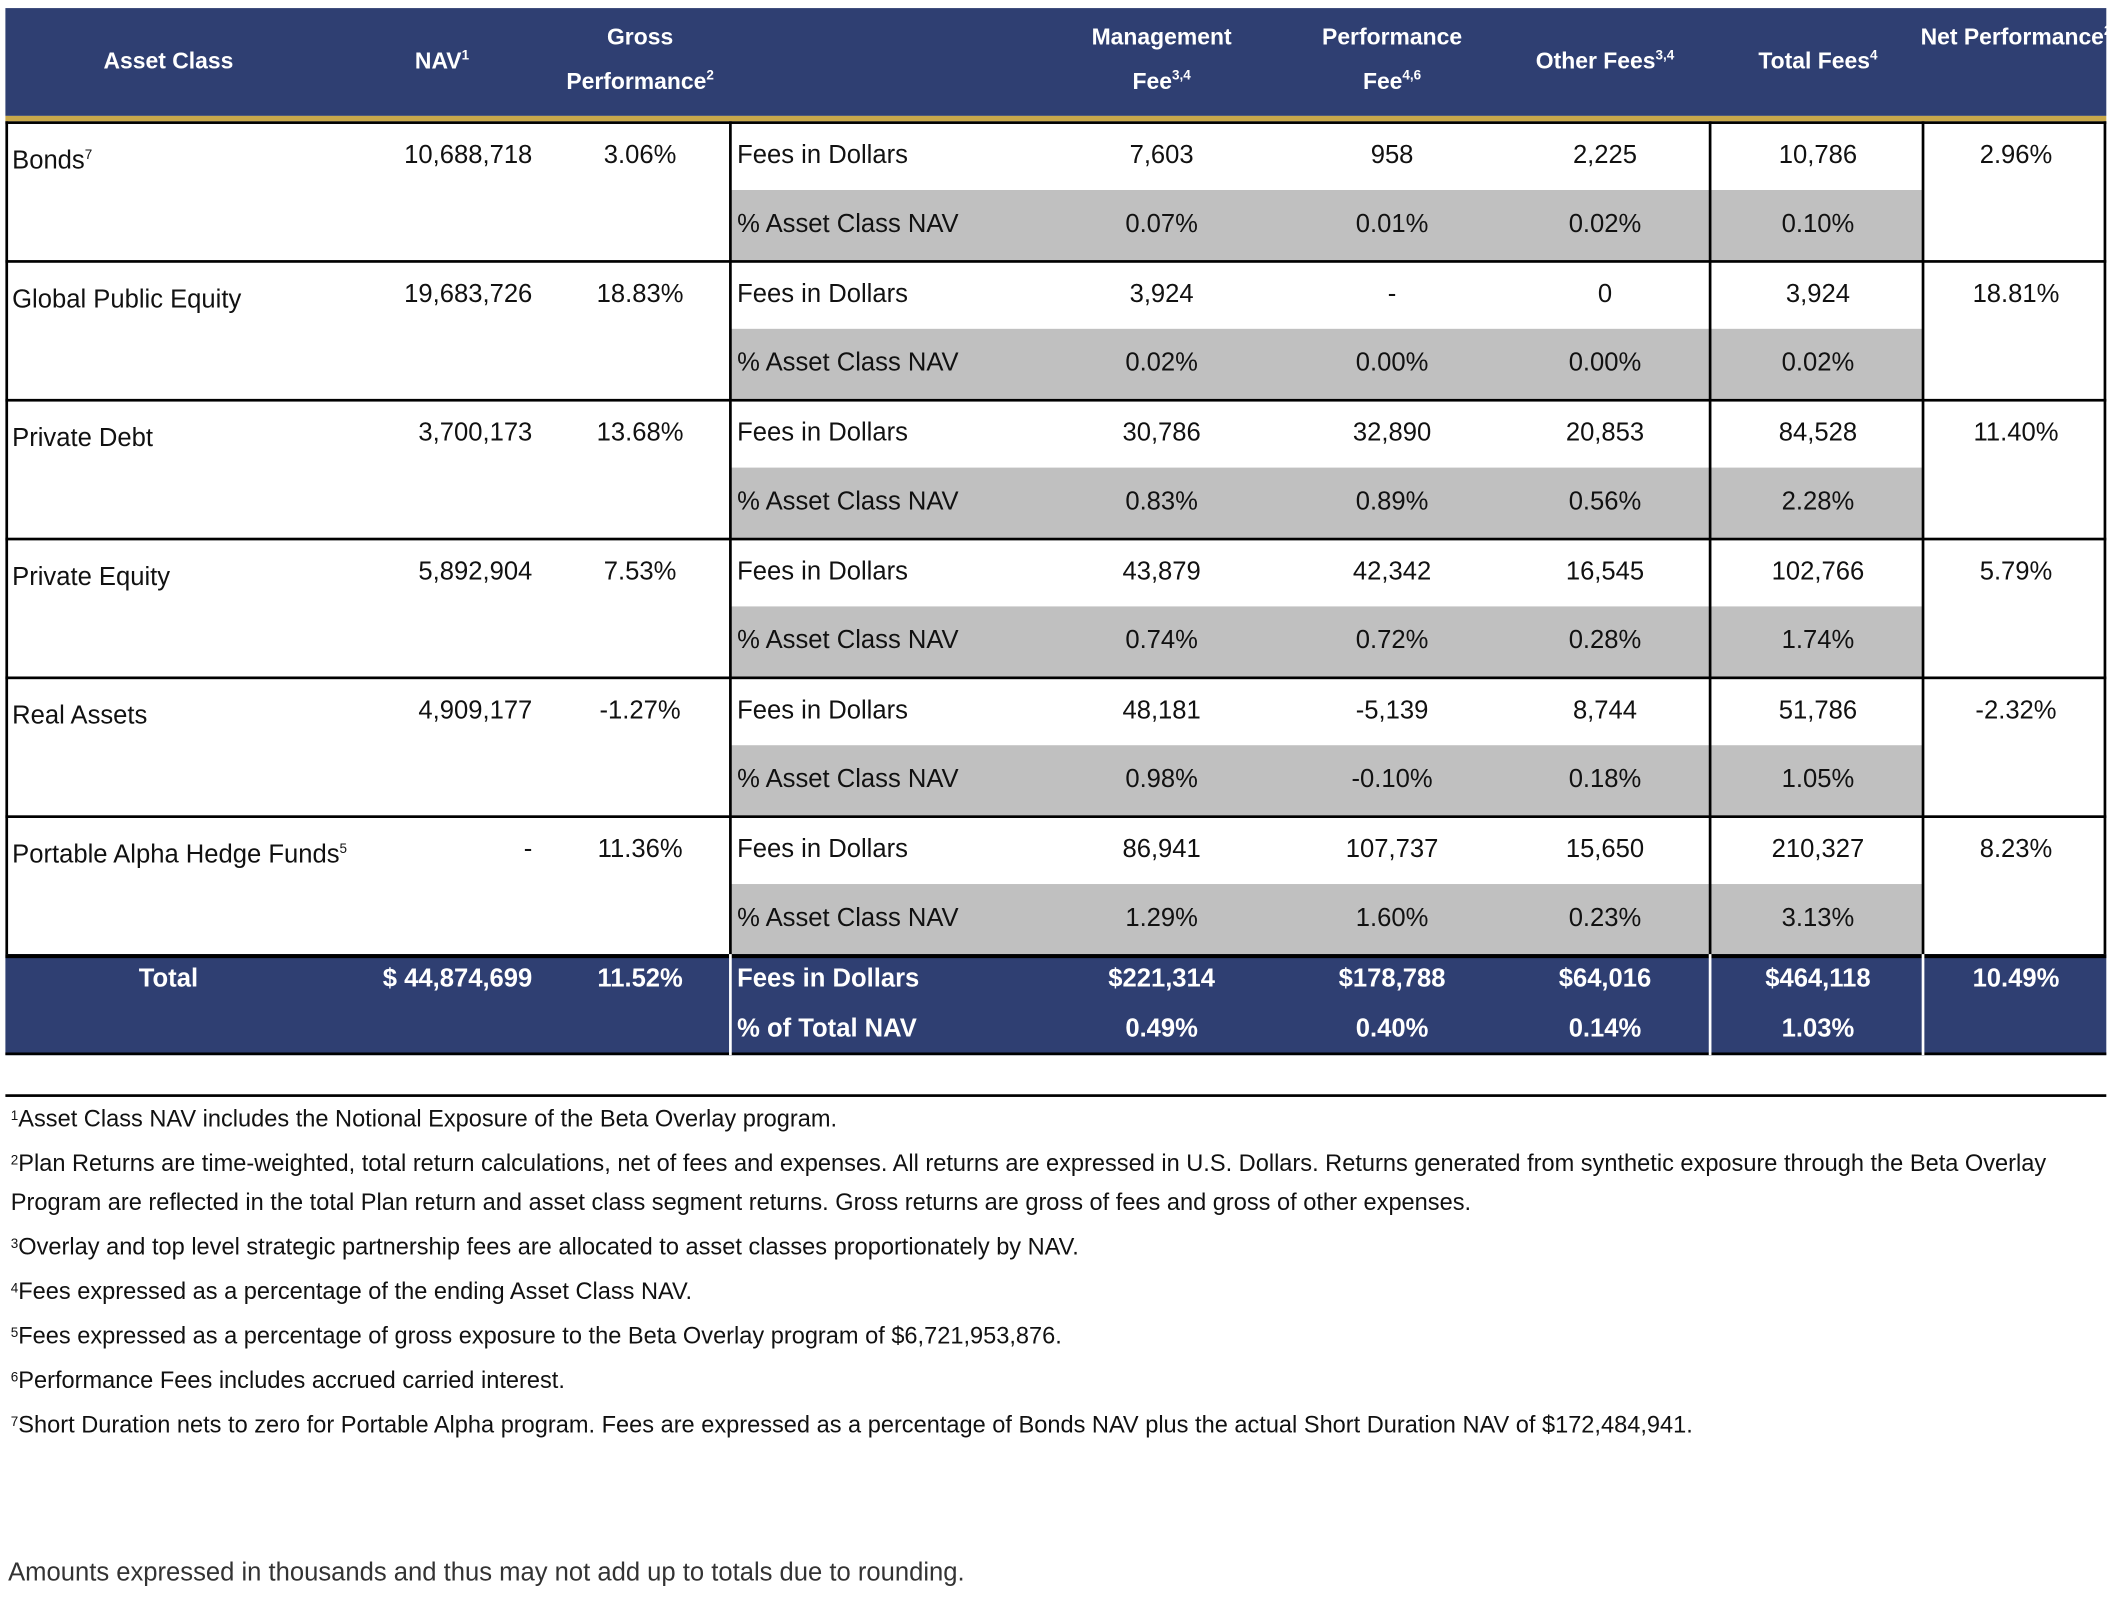 Image resolution: width=2113 pixels, height=1600 pixels. Describe the element at coordinates (176, 855) in the screenshot. I see `asset-class-text: Portable Alpha Hedge Funds` at that location.